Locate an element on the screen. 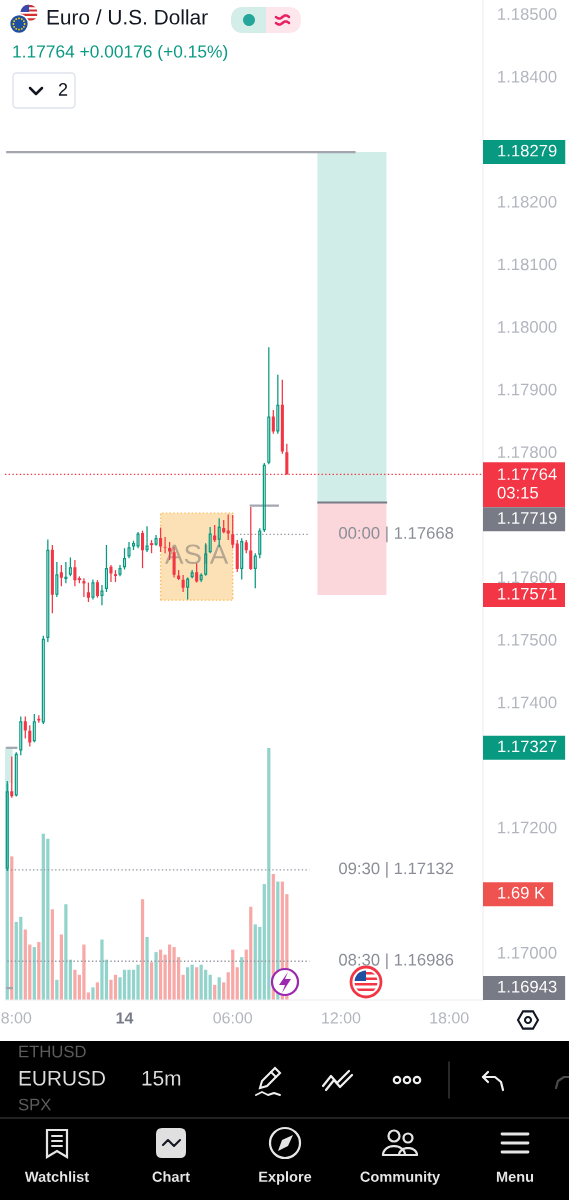 This screenshot has width=569, height=1200. ref-line-label: 1.17764 03:15 is located at coordinates (527, 483).